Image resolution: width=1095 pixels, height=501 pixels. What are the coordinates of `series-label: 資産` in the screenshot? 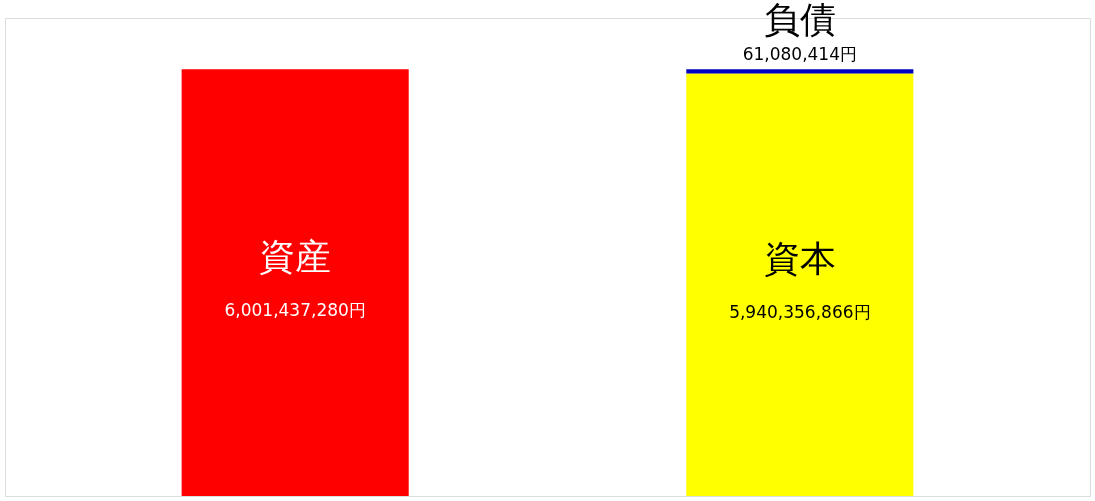 It's located at (295, 256).